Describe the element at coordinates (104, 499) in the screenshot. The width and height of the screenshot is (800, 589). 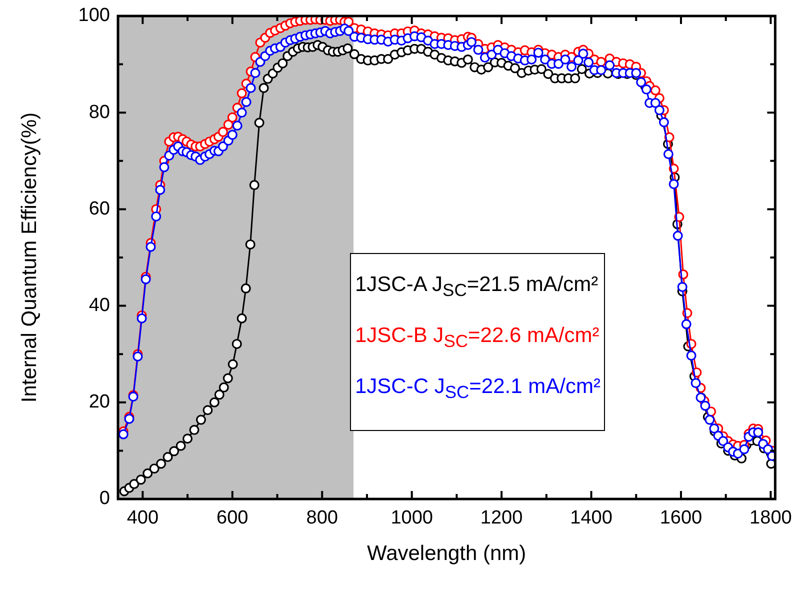
I see `y-tick-label: 0` at that location.